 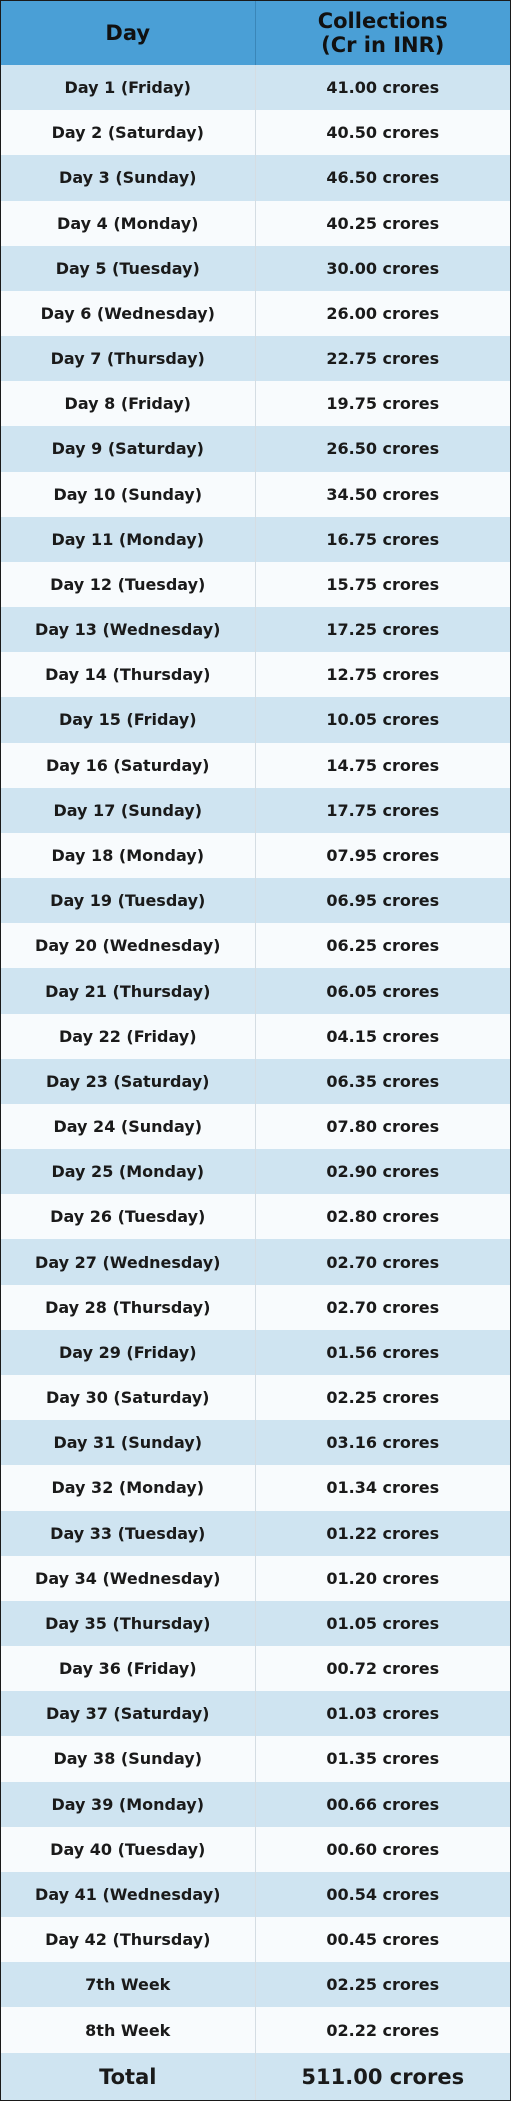 What do you see at coordinates (382, 1714) in the screenshot?
I see `collection-cell: 01.03 crores` at bounding box center [382, 1714].